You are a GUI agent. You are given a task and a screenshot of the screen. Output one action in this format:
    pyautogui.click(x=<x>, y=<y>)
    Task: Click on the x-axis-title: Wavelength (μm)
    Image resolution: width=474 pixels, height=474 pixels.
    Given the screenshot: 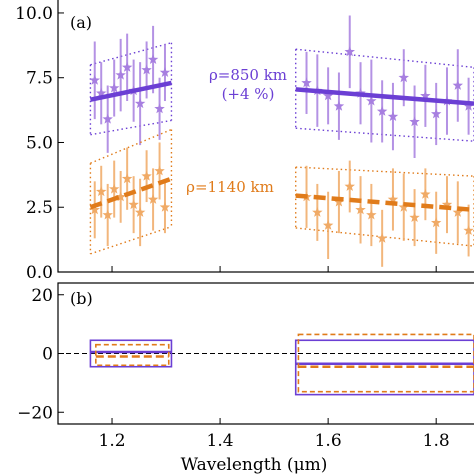 What is the action you would take?
    pyautogui.click(x=254, y=464)
    